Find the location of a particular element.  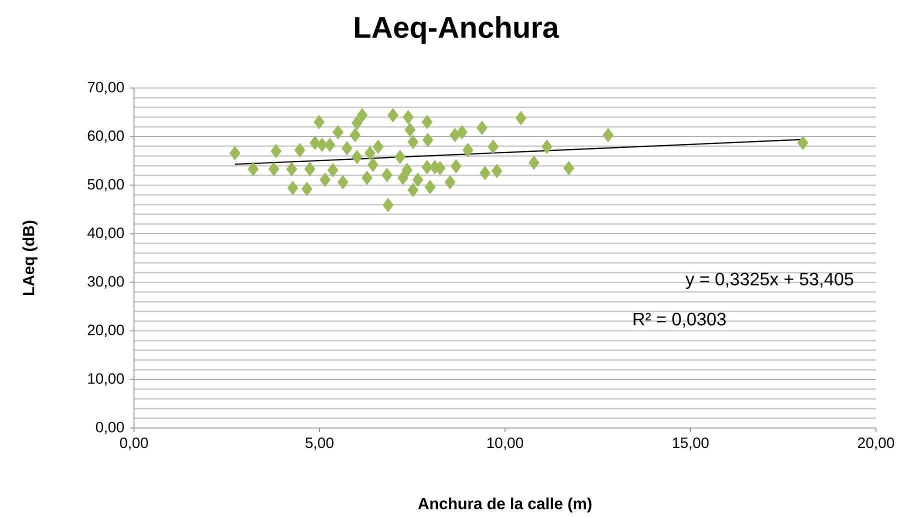

x-tick-label: 10,00 is located at coordinates (505, 444).